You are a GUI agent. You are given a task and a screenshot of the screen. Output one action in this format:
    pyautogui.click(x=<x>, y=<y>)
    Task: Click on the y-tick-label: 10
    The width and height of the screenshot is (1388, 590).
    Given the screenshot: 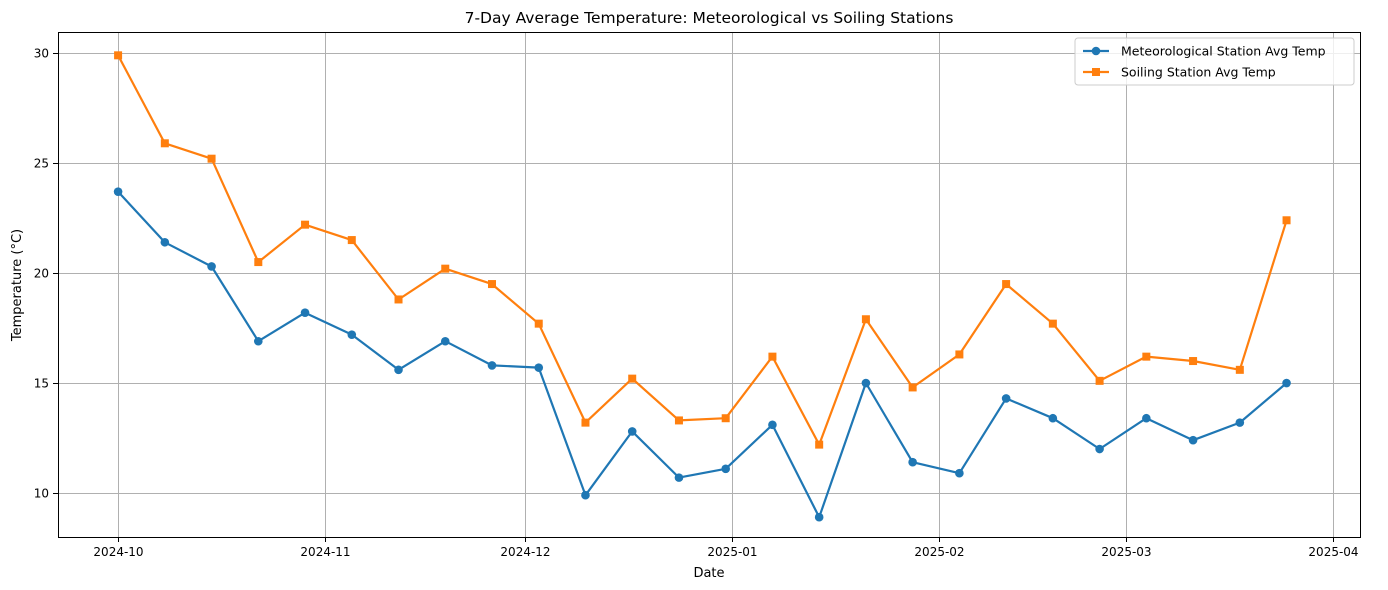 What is the action you would take?
    pyautogui.click(x=41, y=494)
    